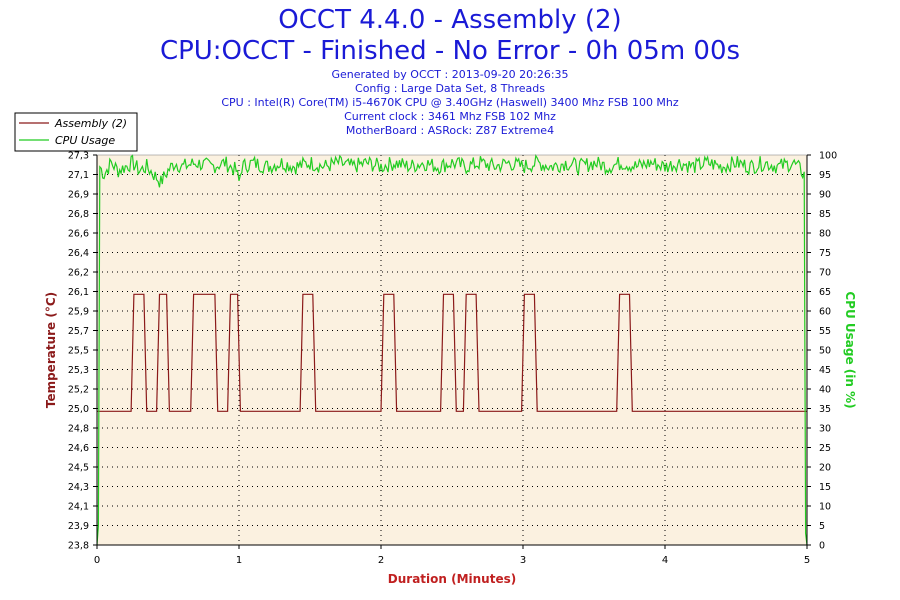 This screenshot has width=900, height=600. I want to click on right-tick-label: 70, so click(825, 273).